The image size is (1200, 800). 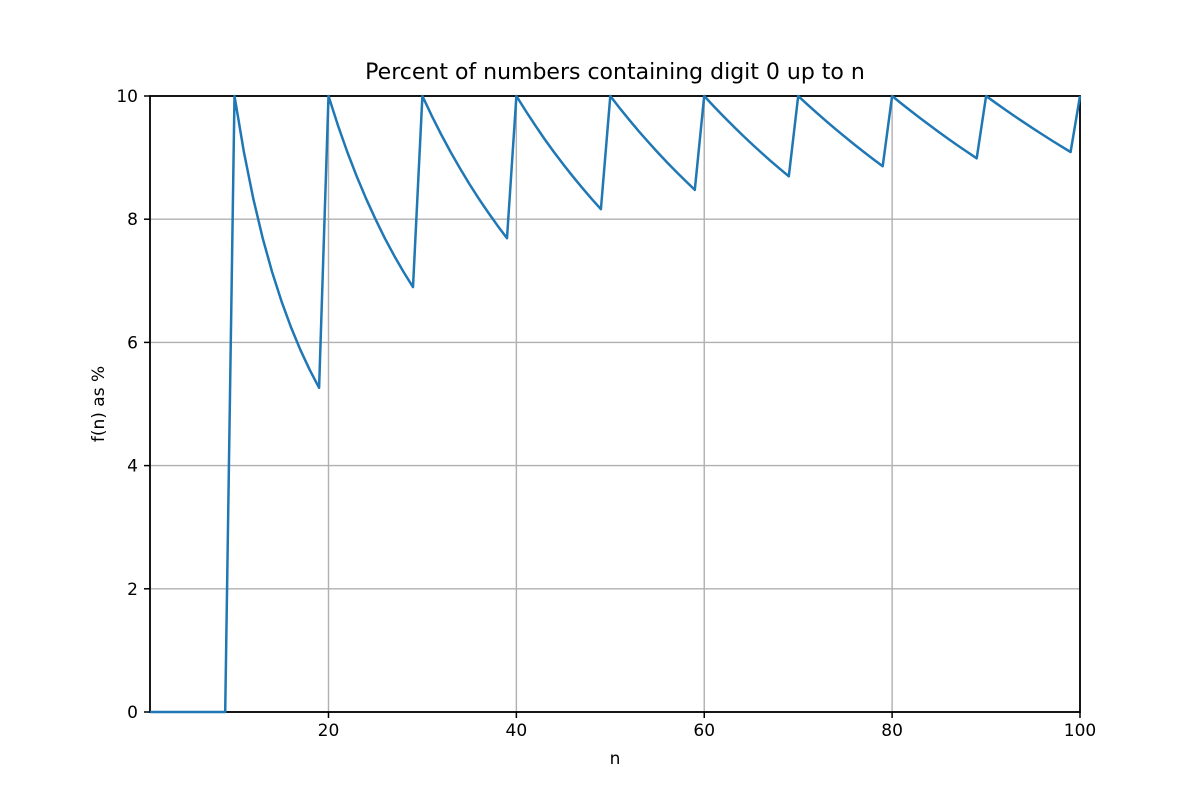 What do you see at coordinates (132, 590) in the screenshot?
I see `y-tick-label: 2` at bounding box center [132, 590].